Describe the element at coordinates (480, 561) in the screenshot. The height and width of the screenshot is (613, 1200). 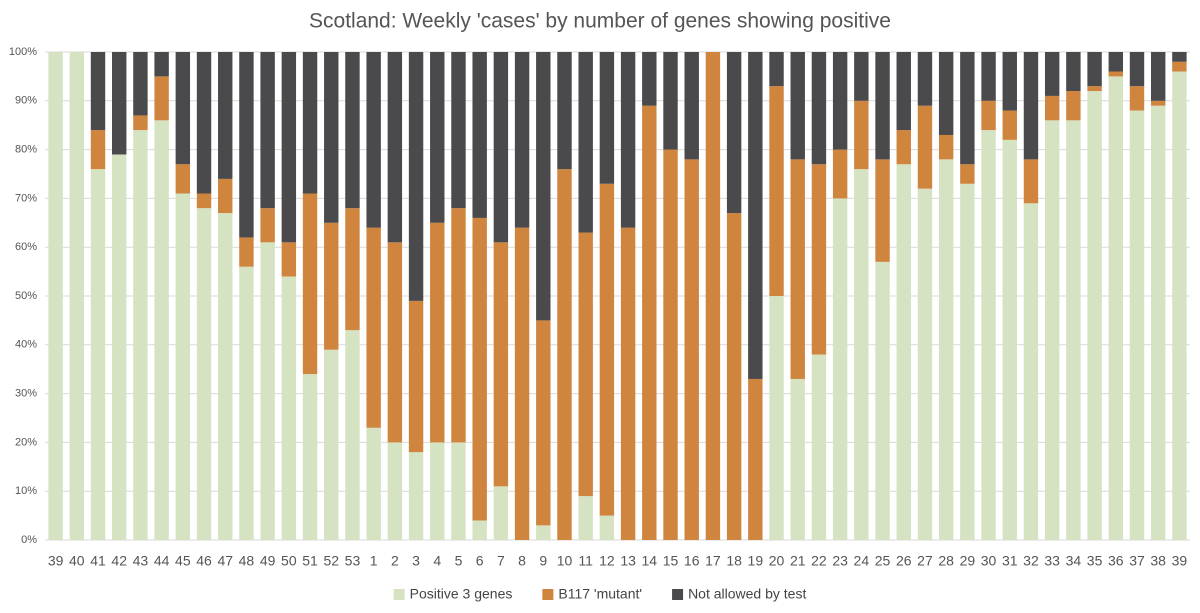
I see `x-tick-label: 6` at that location.